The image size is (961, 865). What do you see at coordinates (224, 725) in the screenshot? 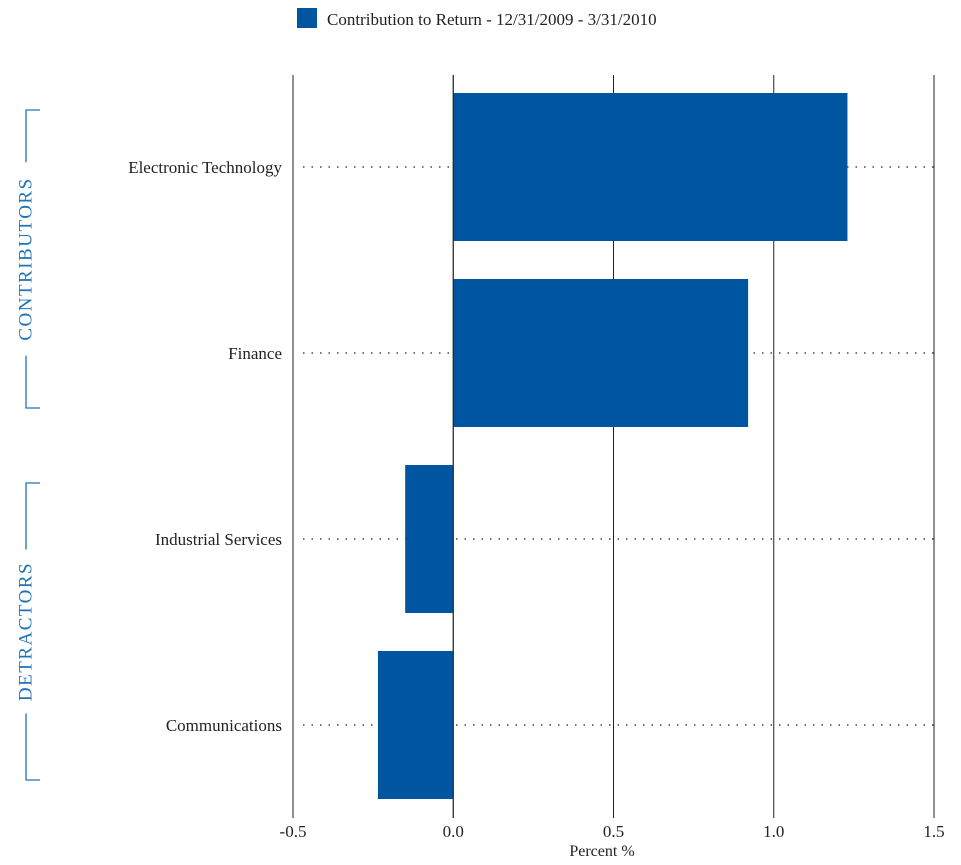
I see `category-label: Communications` at bounding box center [224, 725].